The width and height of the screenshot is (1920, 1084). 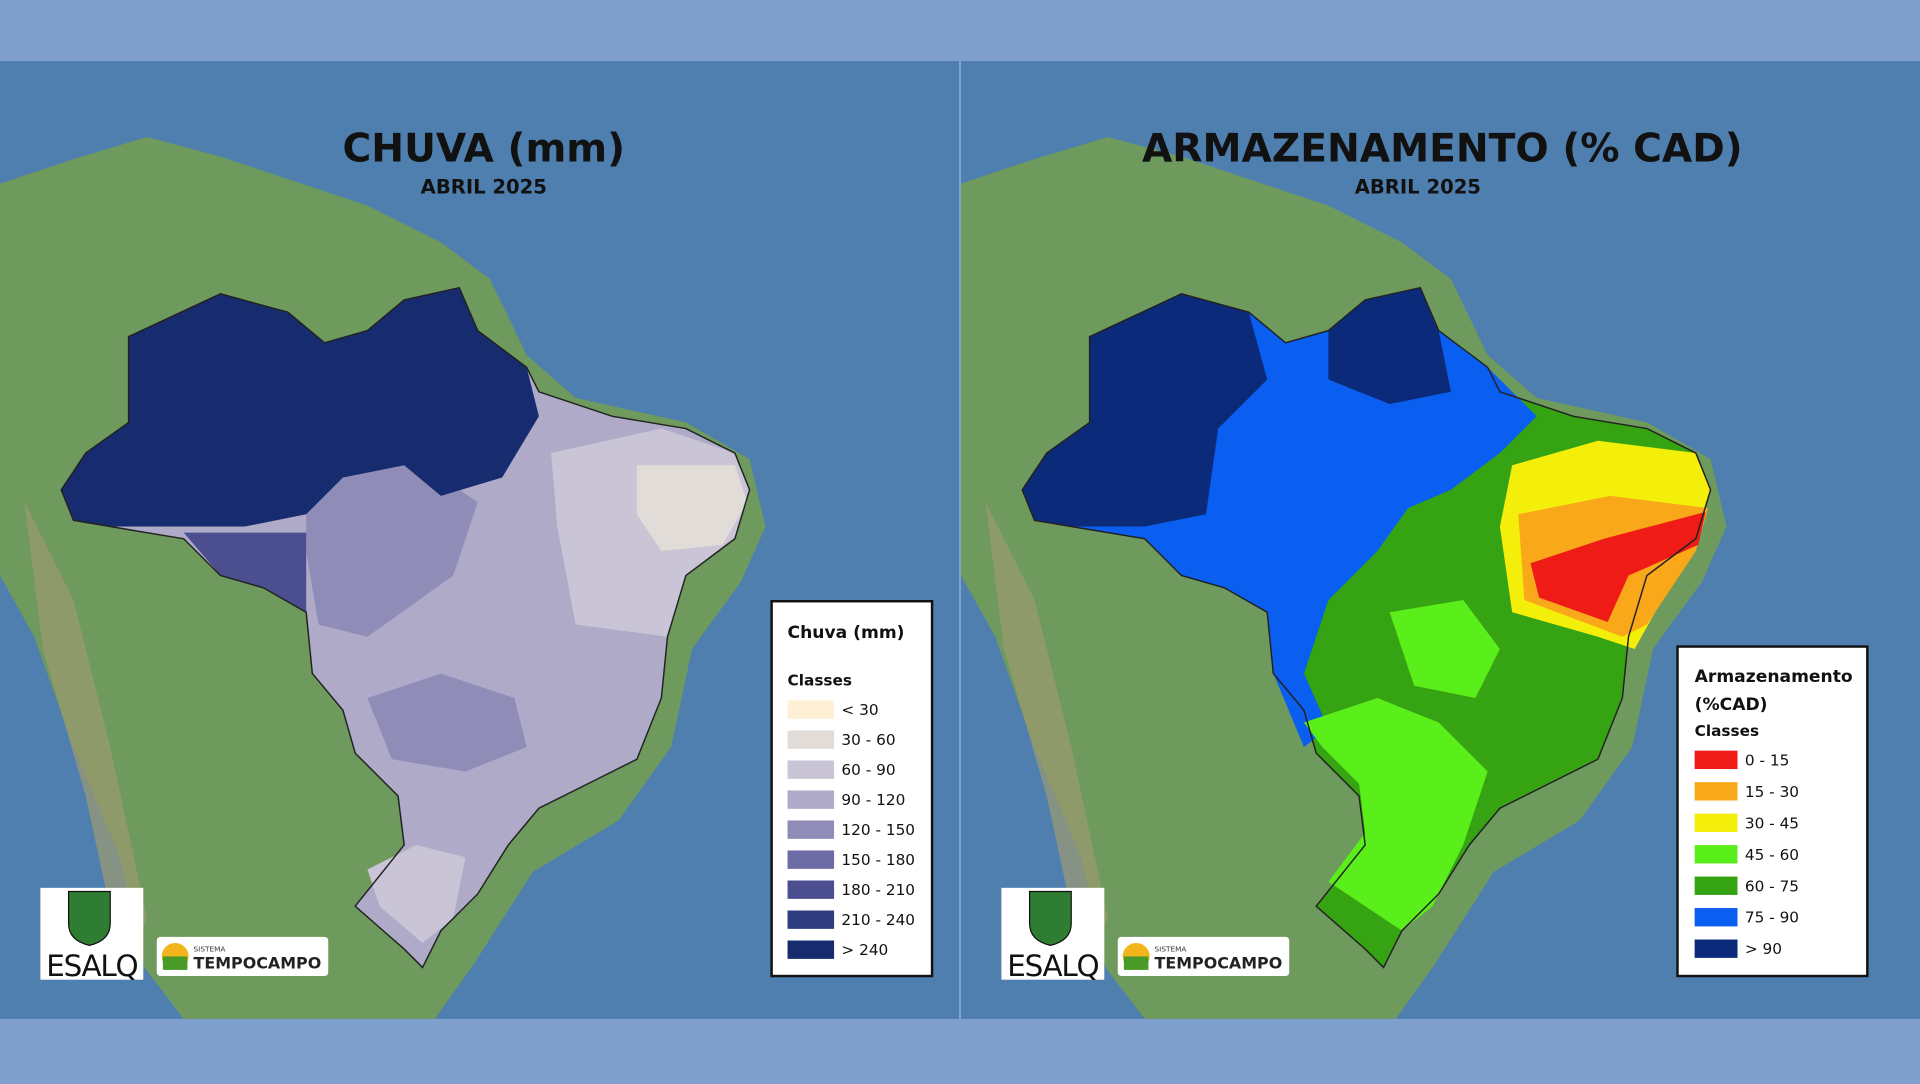 What do you see at coordinates (868, 770) in the screenshot?
I see `legend-label: 60 - 90` at bounding box center [868, 770].